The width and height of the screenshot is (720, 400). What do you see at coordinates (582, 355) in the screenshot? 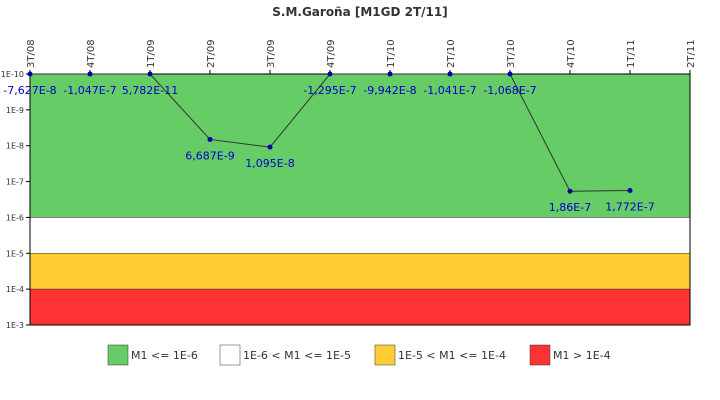
I see `legend-label: M1 > 1E-4` at bounding box center [582, 355].